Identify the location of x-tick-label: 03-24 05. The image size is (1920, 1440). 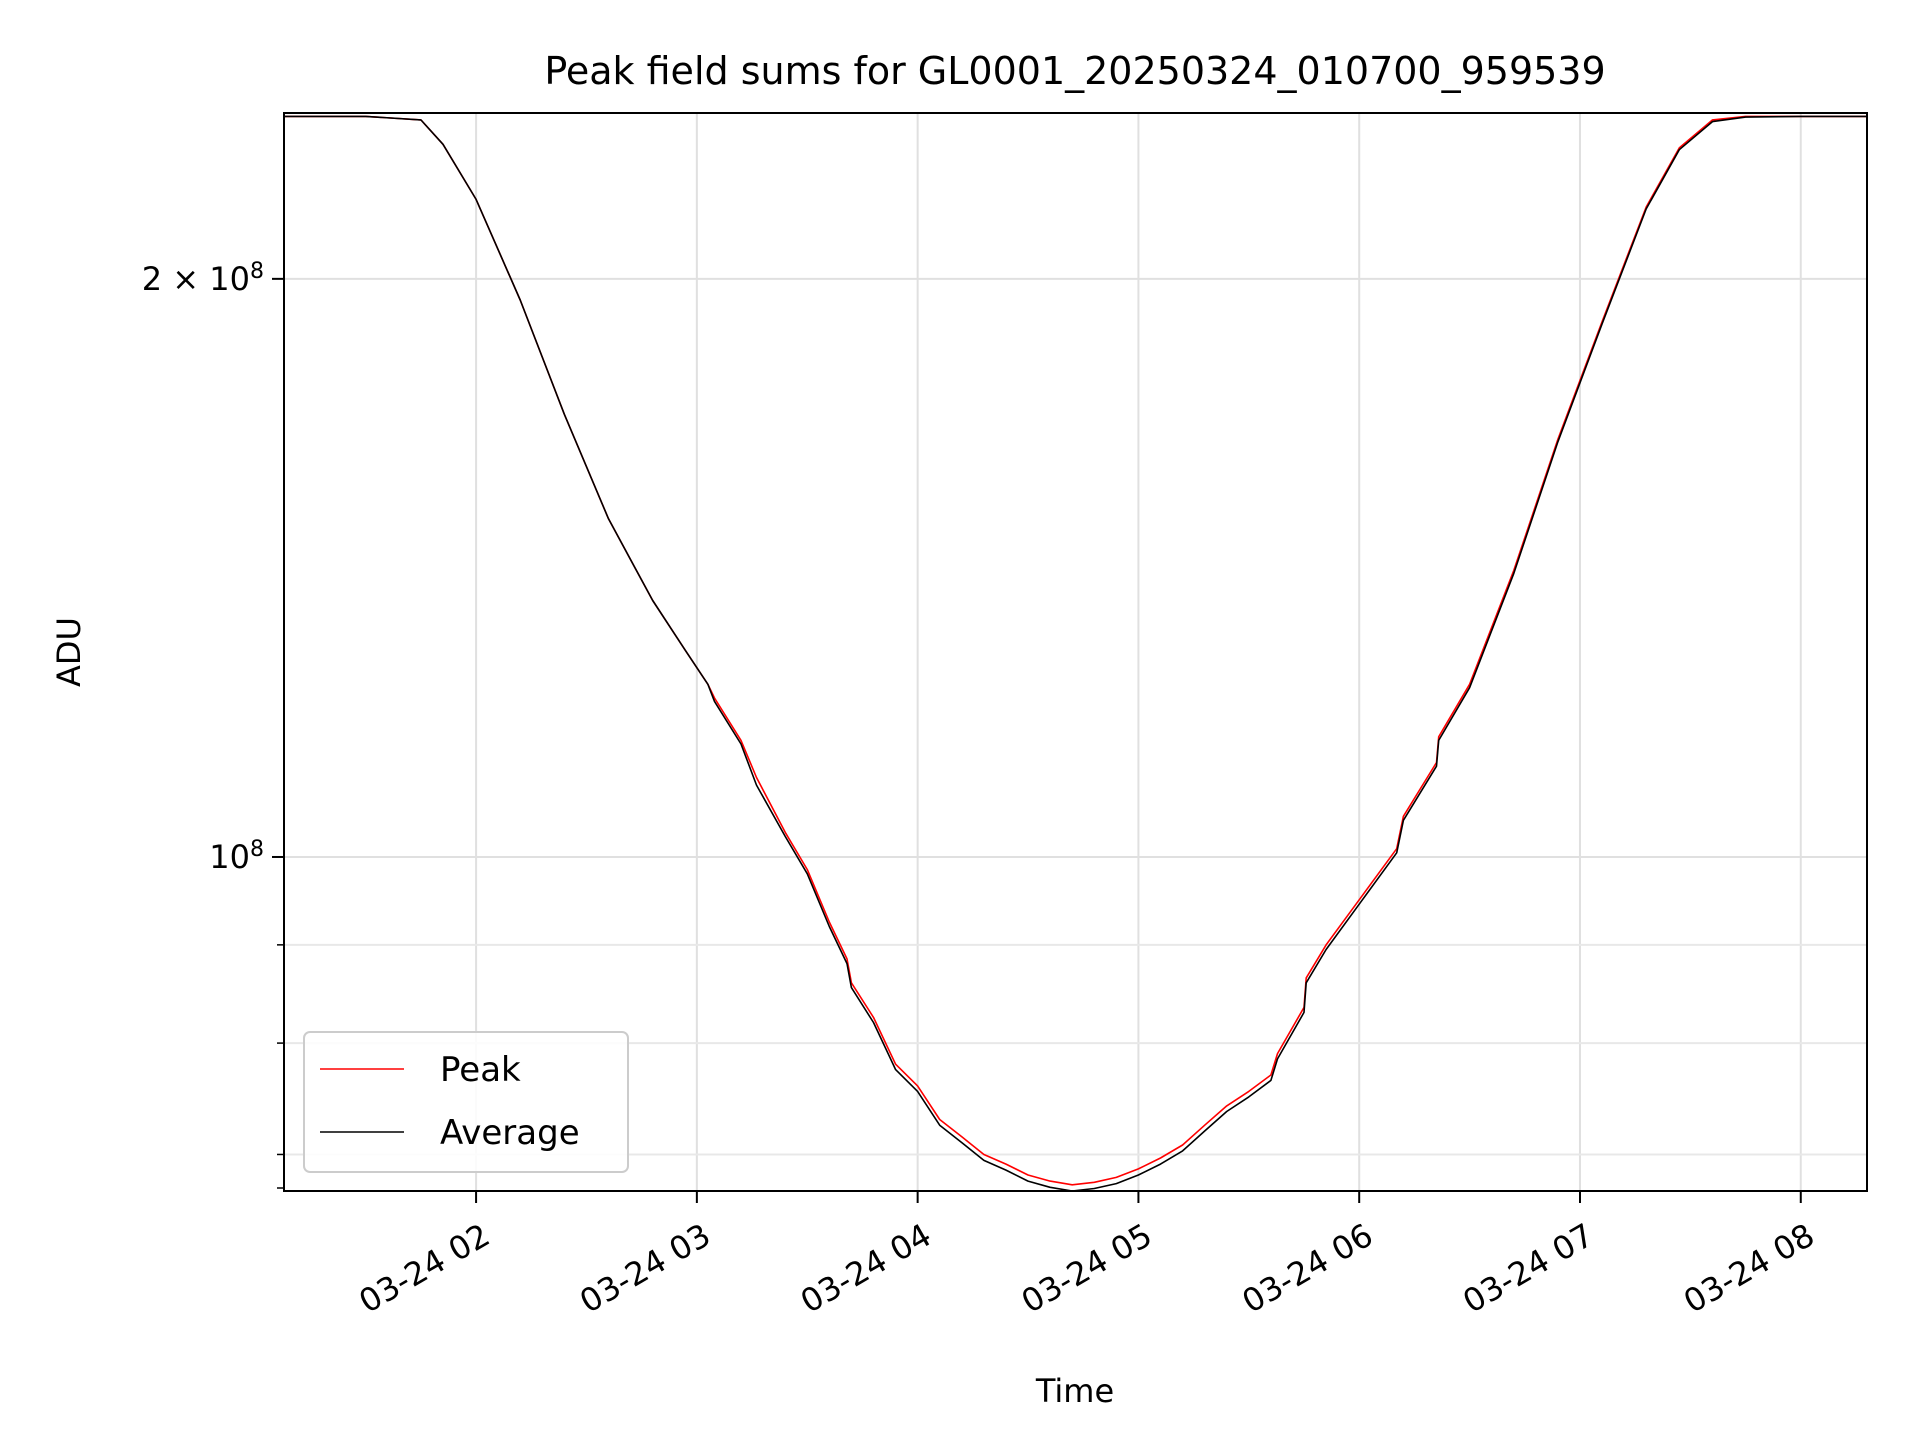
(1087, 1268).